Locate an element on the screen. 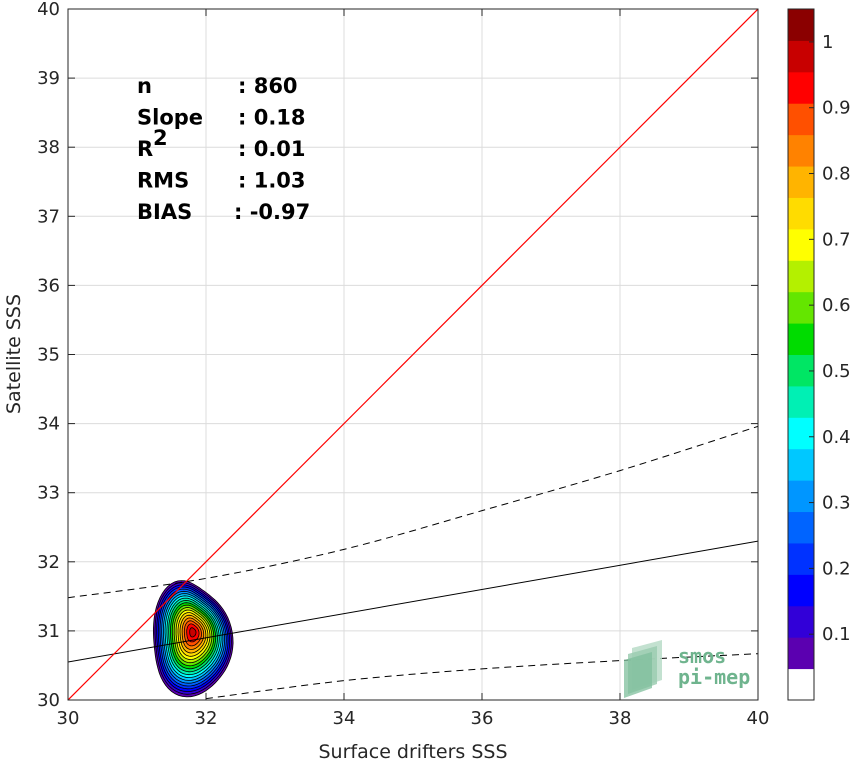  x-tick-label-1: 32 is located at coordinates (206, 718).